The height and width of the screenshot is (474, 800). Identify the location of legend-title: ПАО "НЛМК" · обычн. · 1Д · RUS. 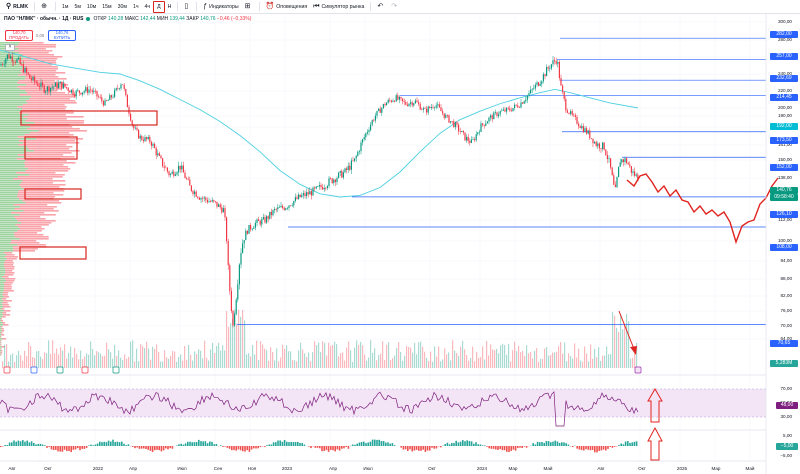
(44, 19).